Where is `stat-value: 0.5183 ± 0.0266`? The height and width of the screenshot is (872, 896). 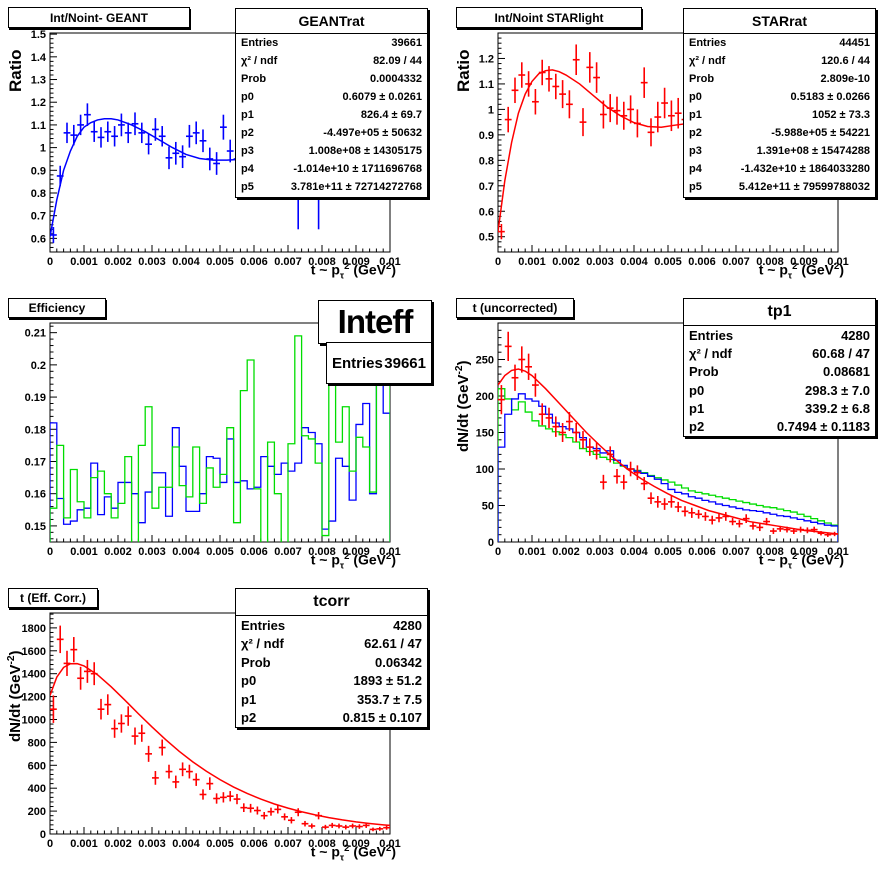 stat-value: 0.5183 ± 0.0266 is located at coordinates (830, 96).